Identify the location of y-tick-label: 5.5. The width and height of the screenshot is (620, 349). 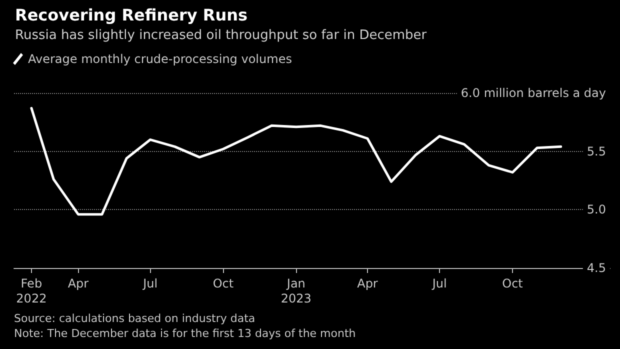
(596, 151).